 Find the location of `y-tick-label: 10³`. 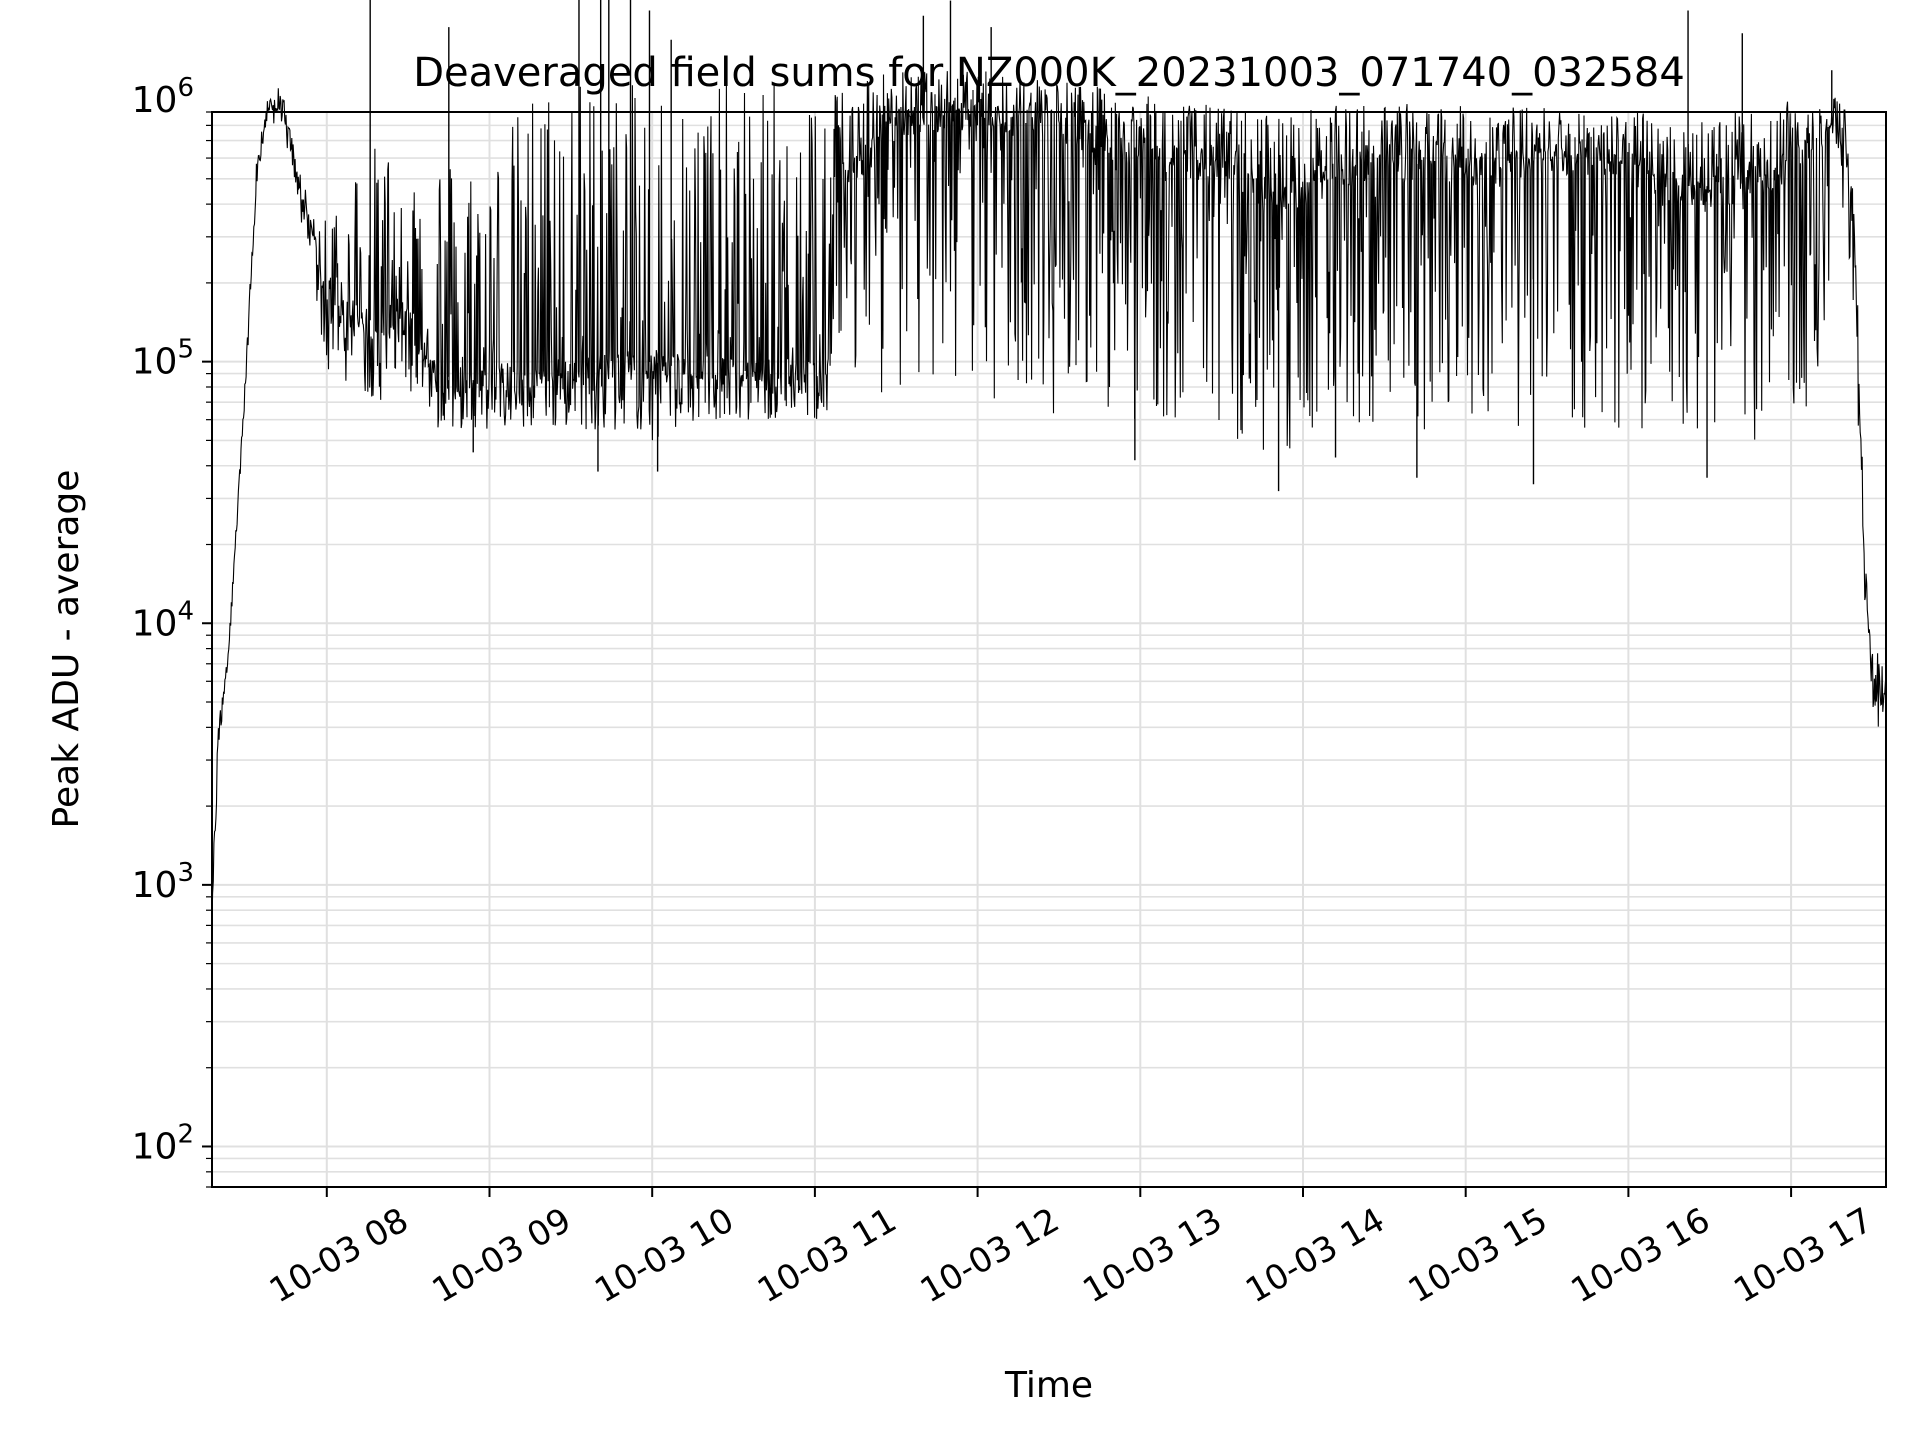

y-tick-label: 10³ is located at coordinates (163, 882).